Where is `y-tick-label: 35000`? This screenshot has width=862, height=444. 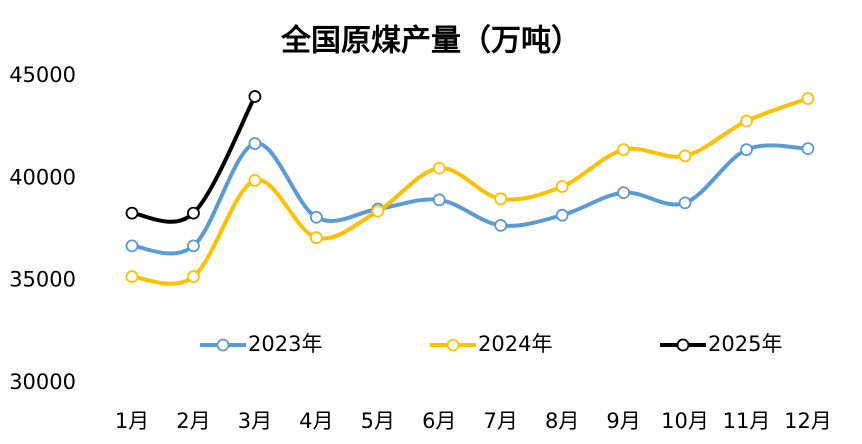
y-tick-label: 35000 is located at coordinates (42, 280).